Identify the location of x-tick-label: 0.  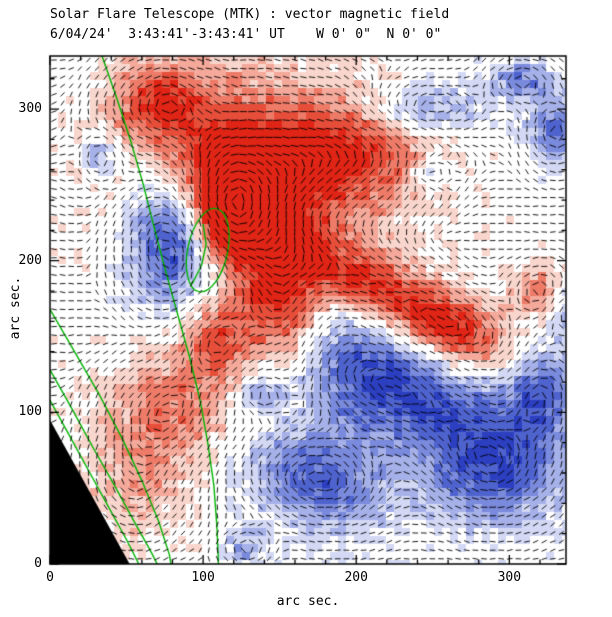
(50, 577).